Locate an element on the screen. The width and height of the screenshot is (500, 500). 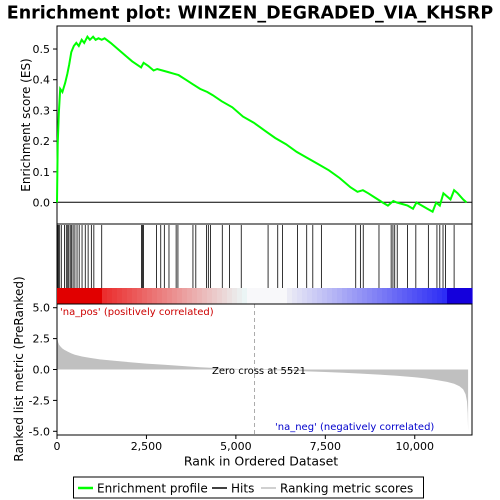
es-y-tick-label: 0.0 is located at coordinates (42, 203).